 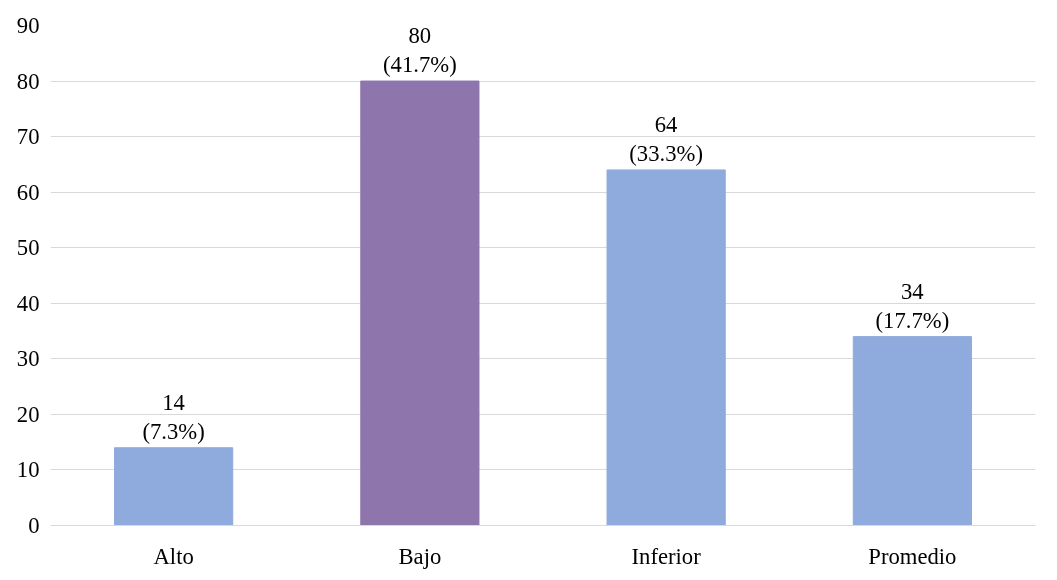 What do you see at coordinates (173, 556) in the screenshot?
I see `x-tick-label: Alto` at bounding box center [173, 556].